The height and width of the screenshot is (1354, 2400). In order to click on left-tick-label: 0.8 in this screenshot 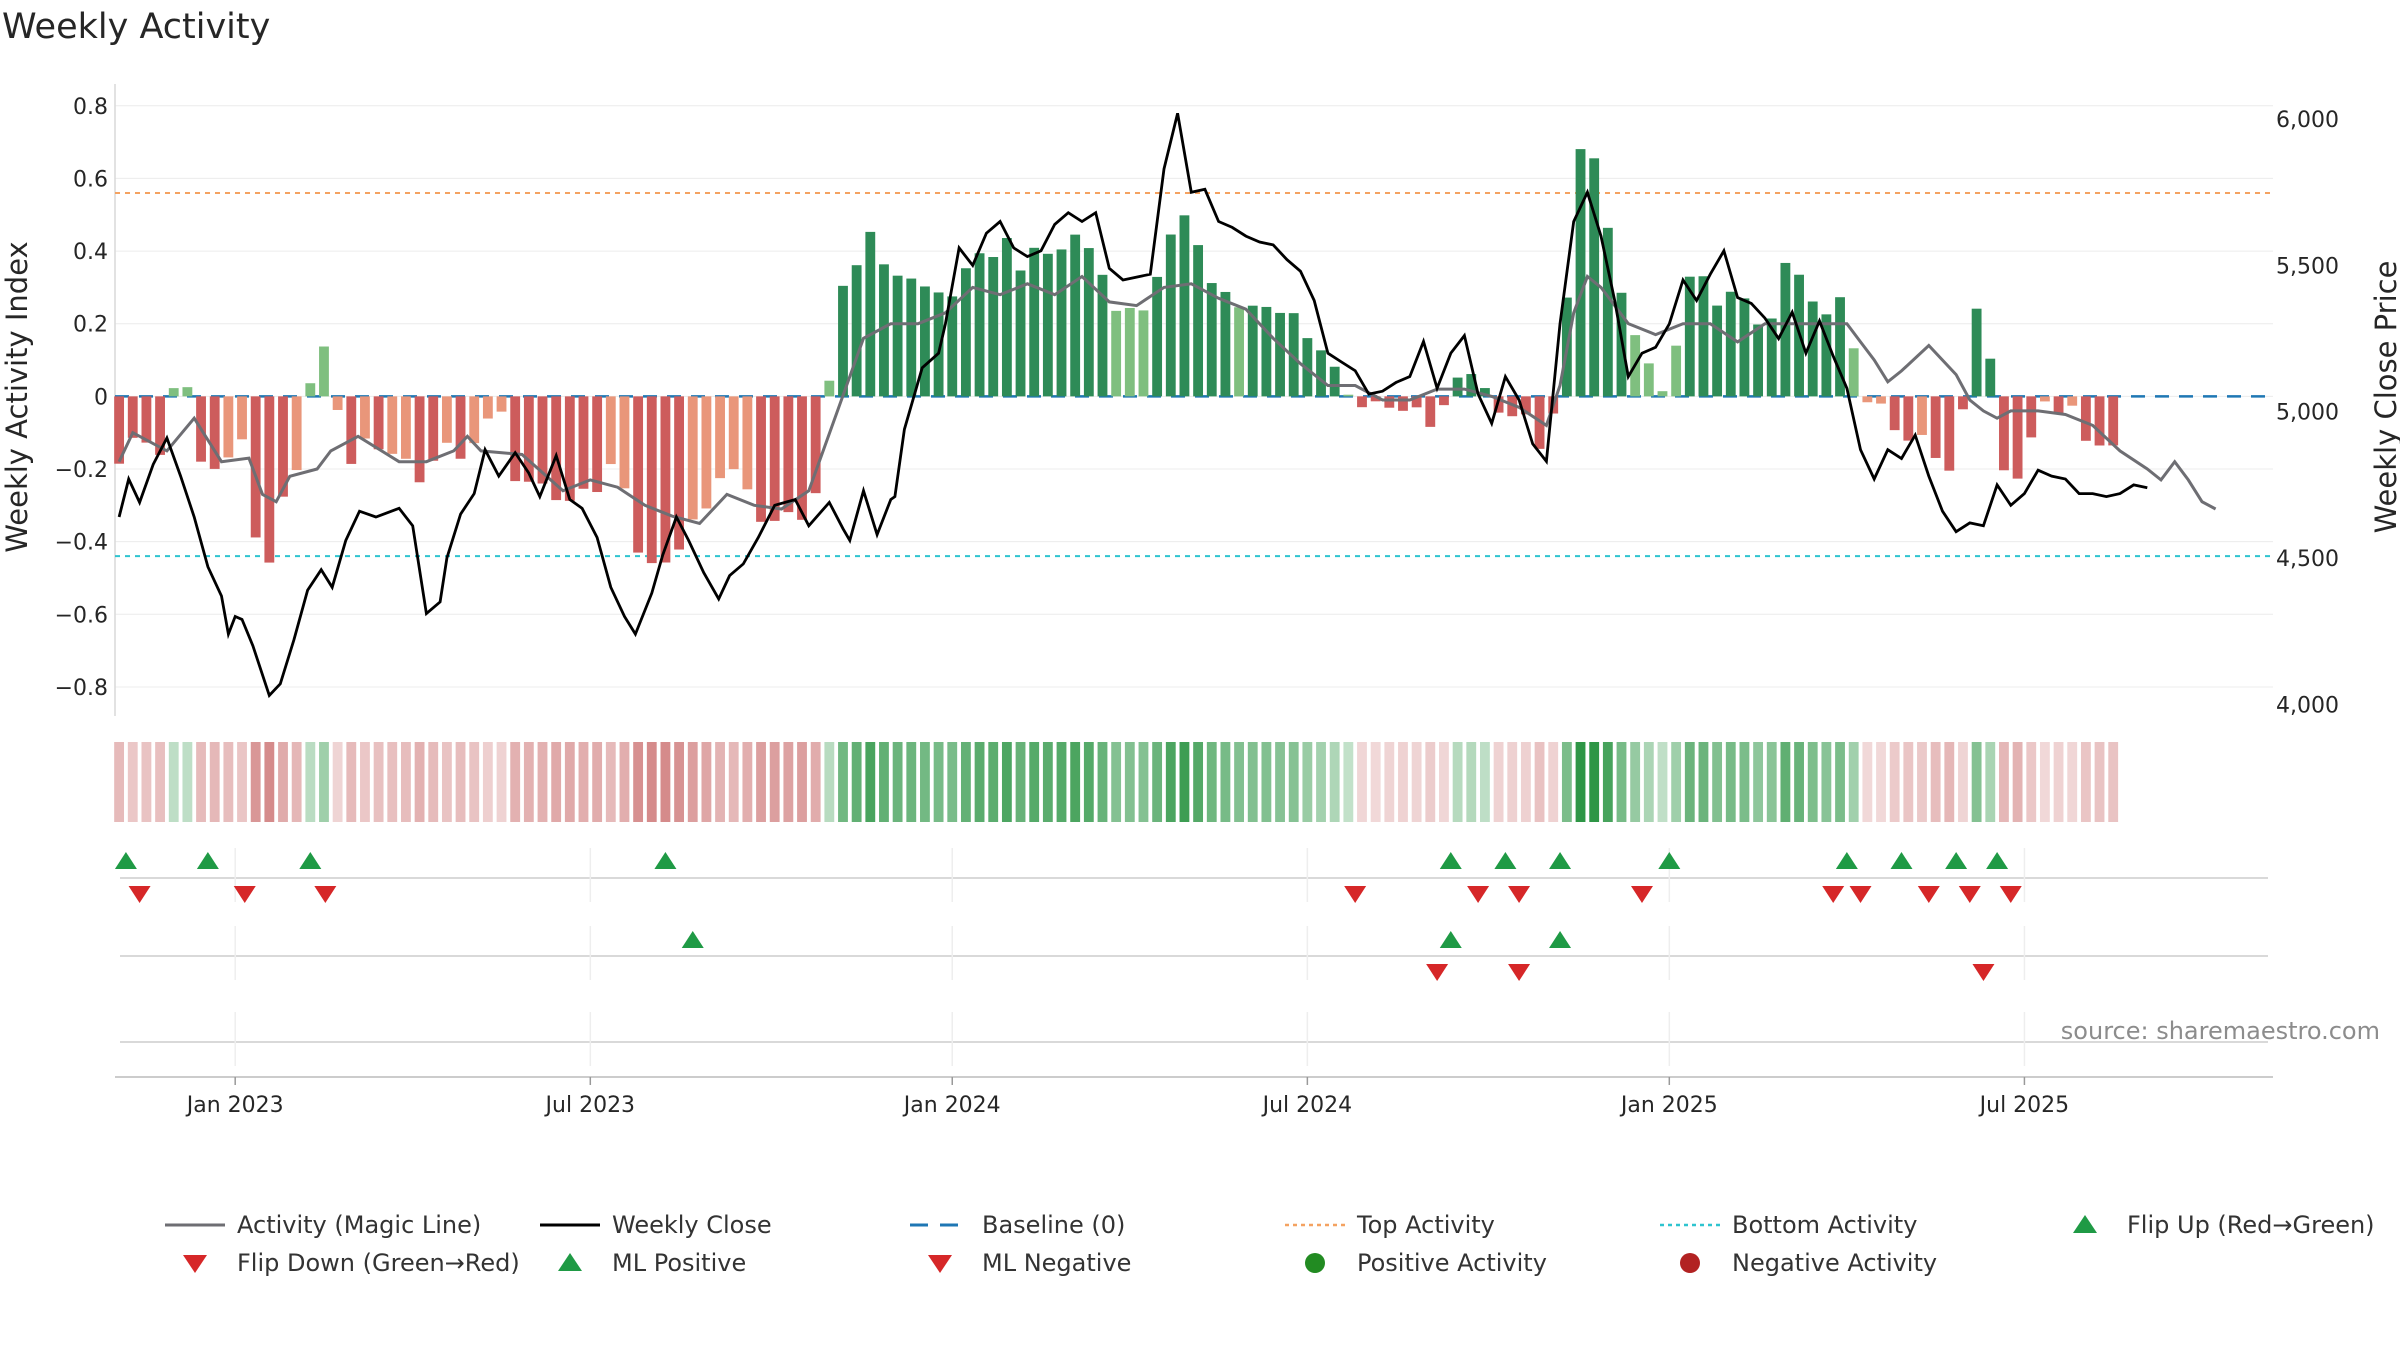, I will do `click(90, 107)`.